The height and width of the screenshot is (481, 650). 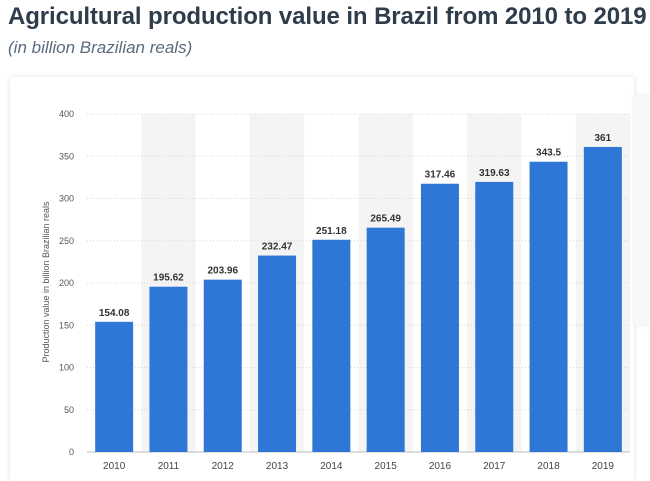 What do you see at coordinates (71, 452) in the screenshot?
I see `y-tick-label: 0` at bounding box center [71, 452].